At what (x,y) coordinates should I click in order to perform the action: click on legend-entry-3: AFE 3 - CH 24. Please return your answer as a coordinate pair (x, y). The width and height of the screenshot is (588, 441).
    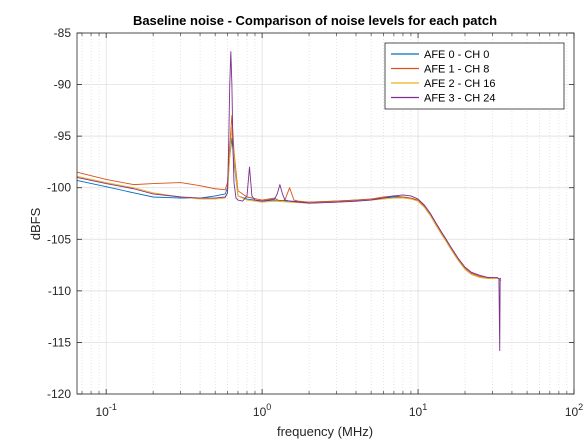
    Looking at the image, I should click on (460, 99).